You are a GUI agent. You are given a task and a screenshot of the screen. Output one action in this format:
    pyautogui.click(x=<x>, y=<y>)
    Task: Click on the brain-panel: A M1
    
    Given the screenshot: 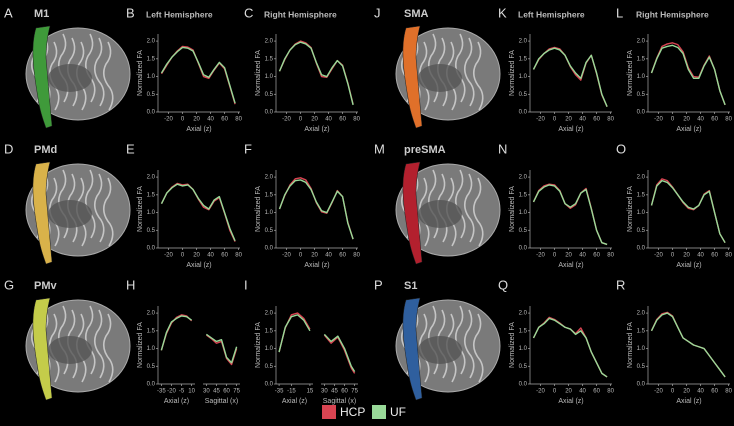 What is the action you would take?
    pyautogui.click(x=67, y=67)
    